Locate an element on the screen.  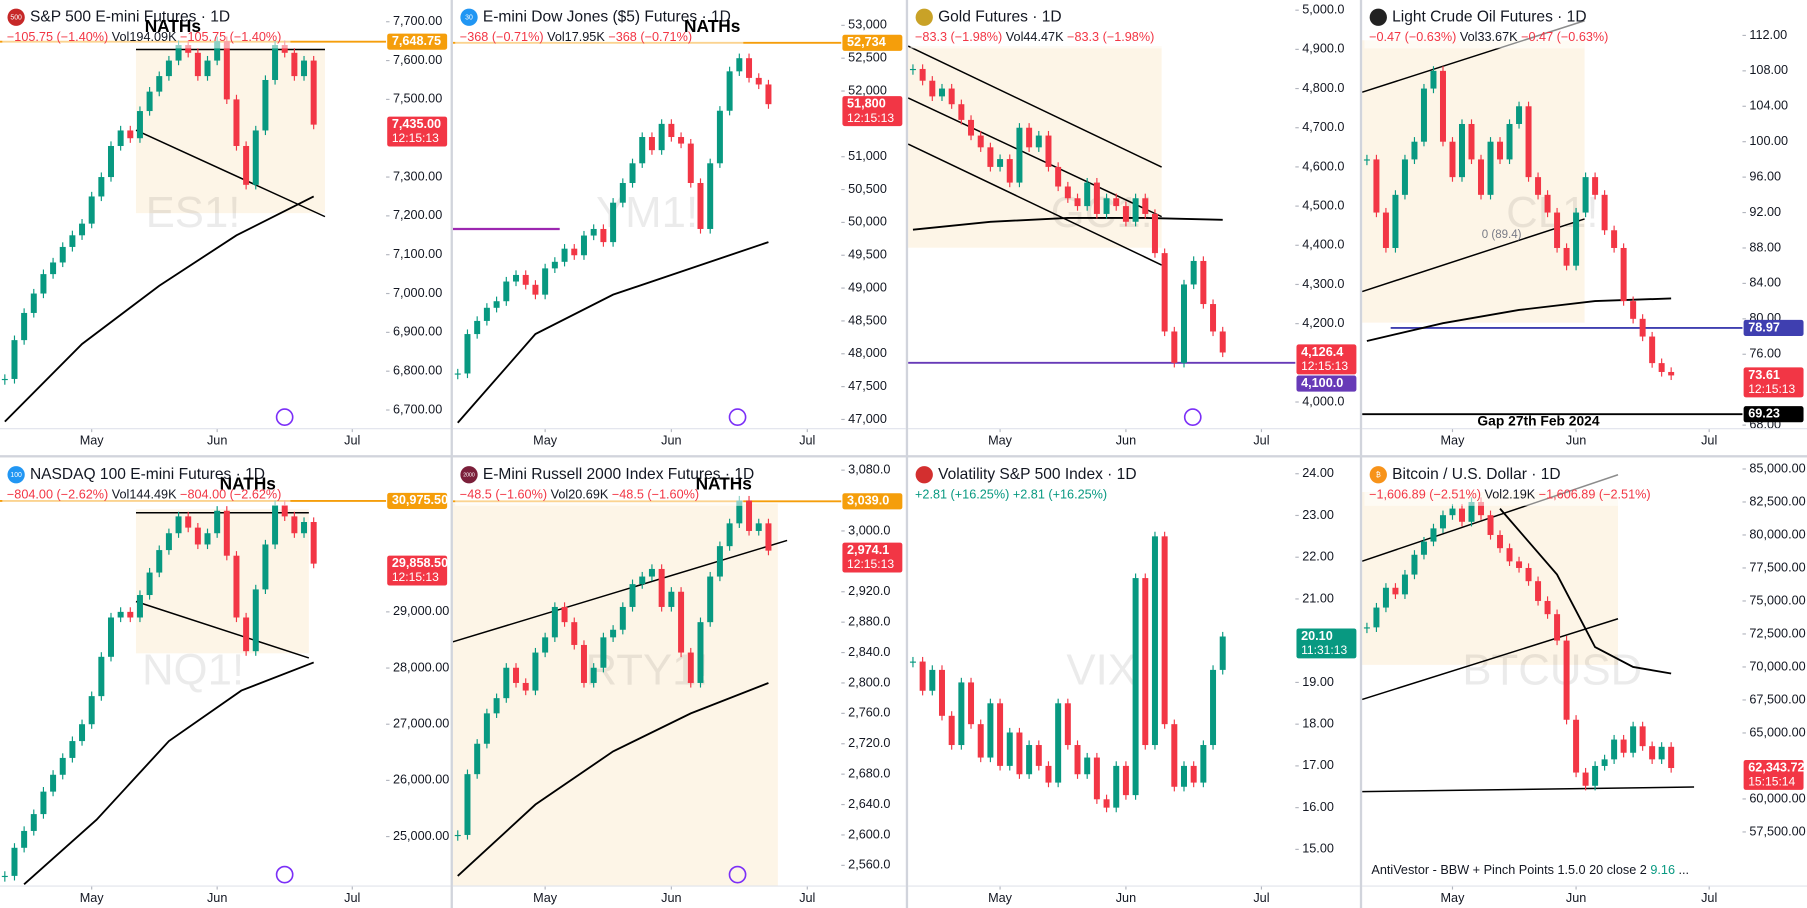
annotation: Gap 27th Feb 2024 is located at coordinates (1538, 420).